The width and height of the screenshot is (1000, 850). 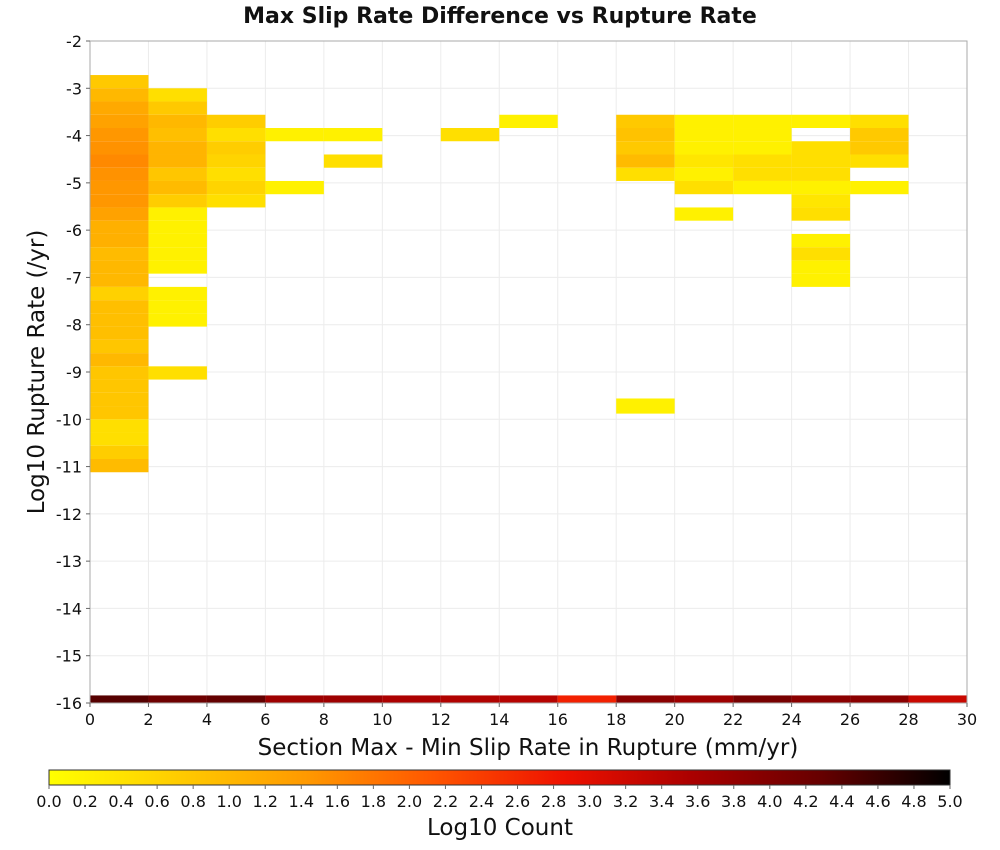 I want to click on x-tick-label: 24, so click(x=791, y=719).